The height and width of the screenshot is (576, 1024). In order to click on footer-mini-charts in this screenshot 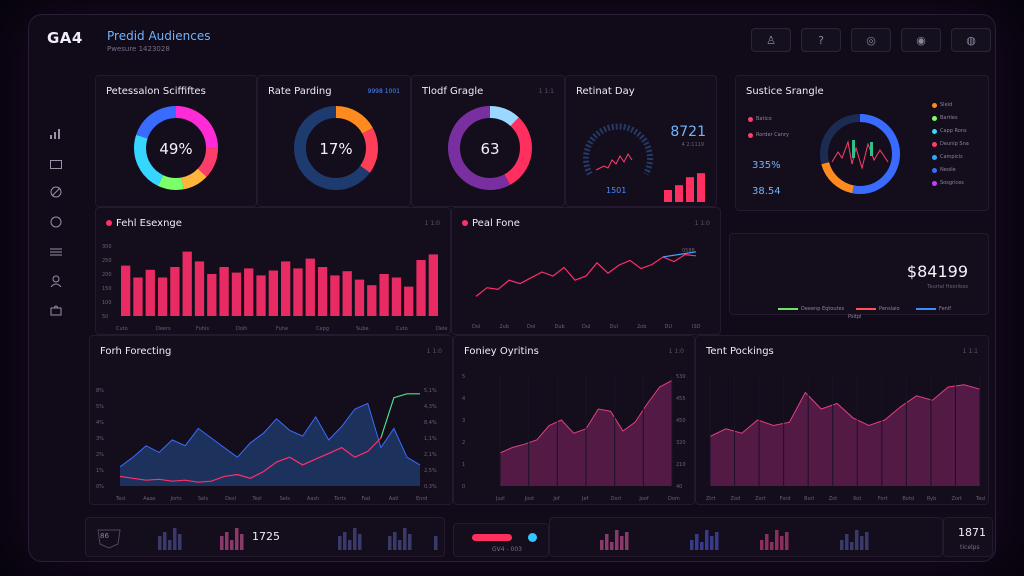, I will do `click(298, 539)`.